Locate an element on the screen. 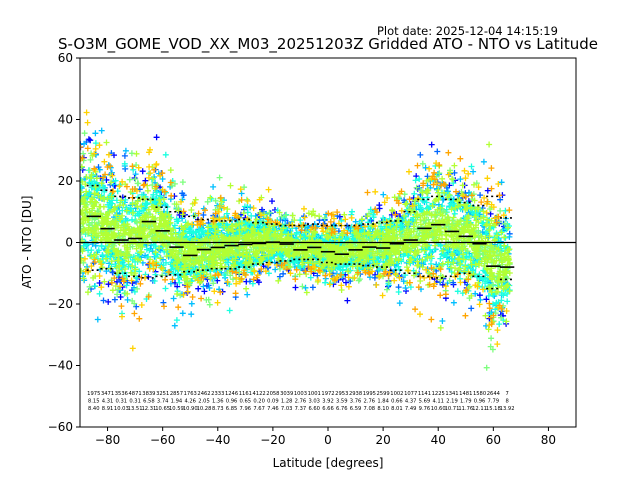  y-tick-label: −20 is located at coordinates (60, 304).